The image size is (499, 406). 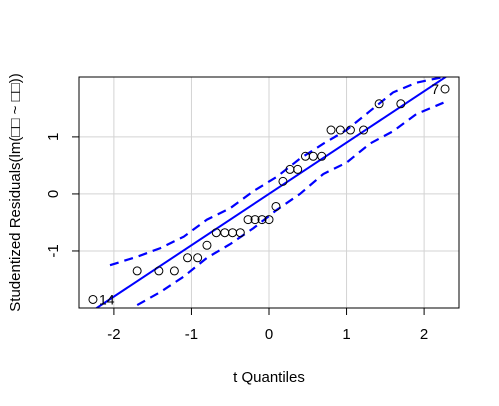 I want to click on annotation-label-0: 14, so click(x=107, y=299).